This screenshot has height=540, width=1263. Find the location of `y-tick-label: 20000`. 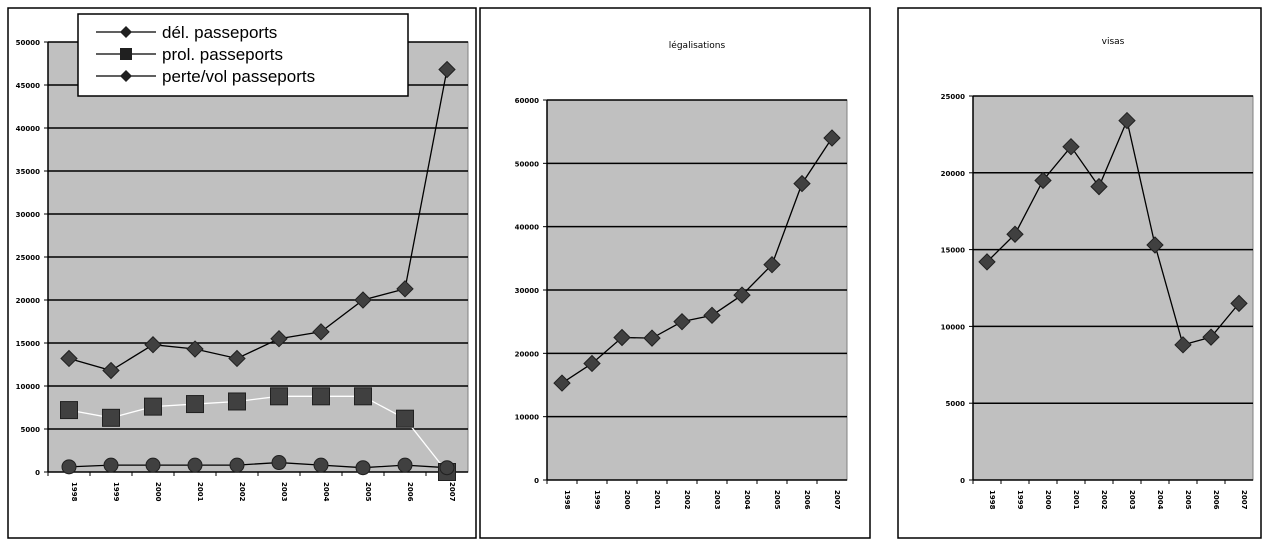

y-tick-label: 20000 is located at coordinates (527, 354).